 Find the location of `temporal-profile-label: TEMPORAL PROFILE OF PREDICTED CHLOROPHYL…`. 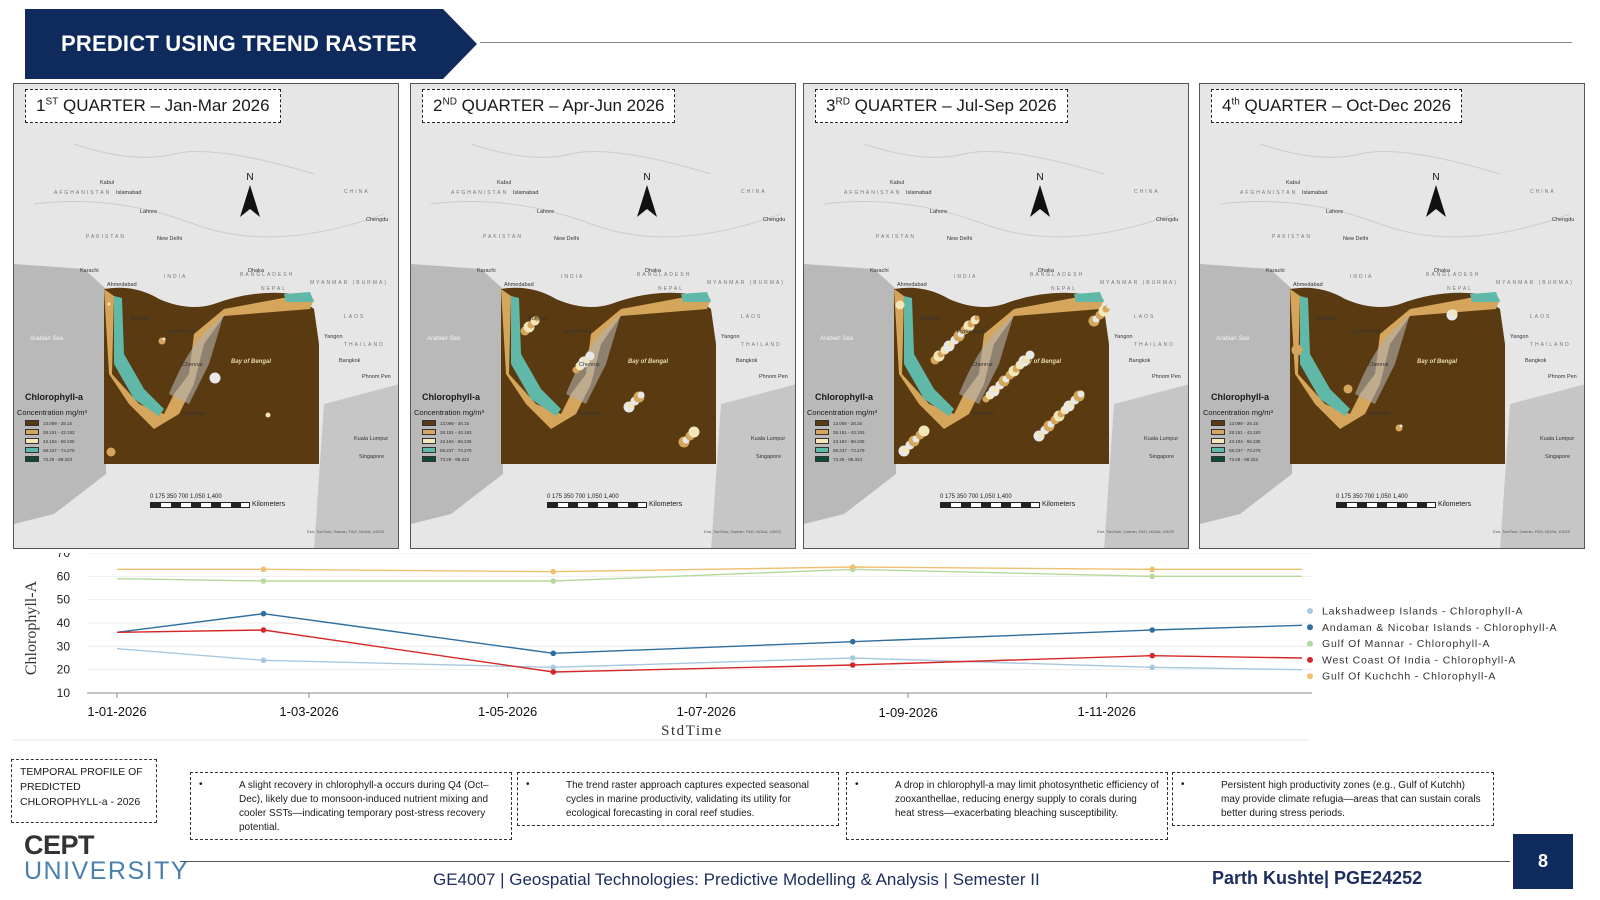

temporal-profile-label: TEMPORAL PROFILE OF PREDICTED CHLOROPHYL… is located at coordinates (84, 791).